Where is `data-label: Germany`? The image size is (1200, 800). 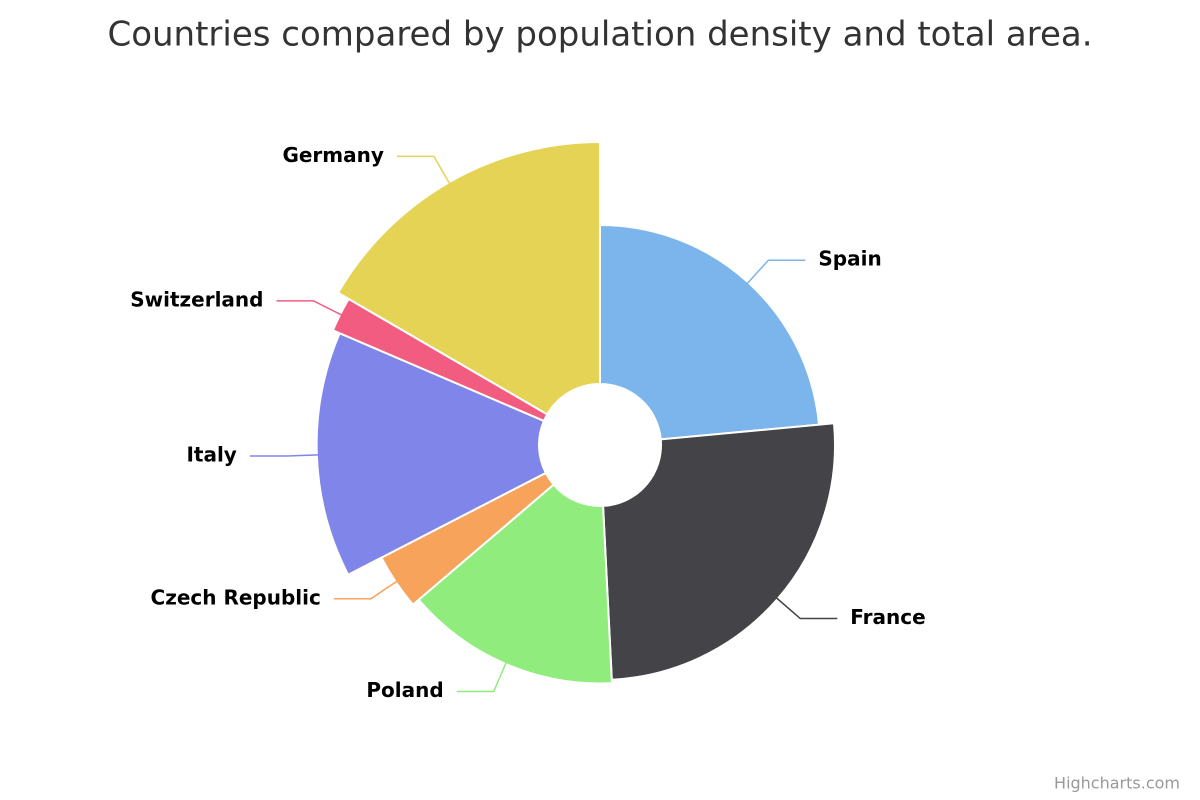 data-label: Germany is located at coordinates (332, 155).